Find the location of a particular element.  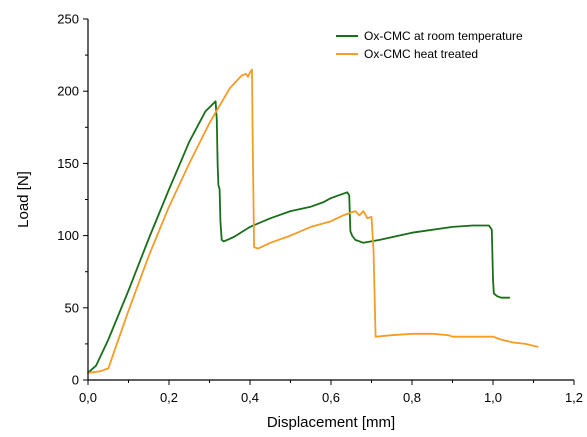

x-axis-ticks: 0,0 0,2 0,4 0,6 0,8 1,0 1,2 is located at coordinates (331, 392).